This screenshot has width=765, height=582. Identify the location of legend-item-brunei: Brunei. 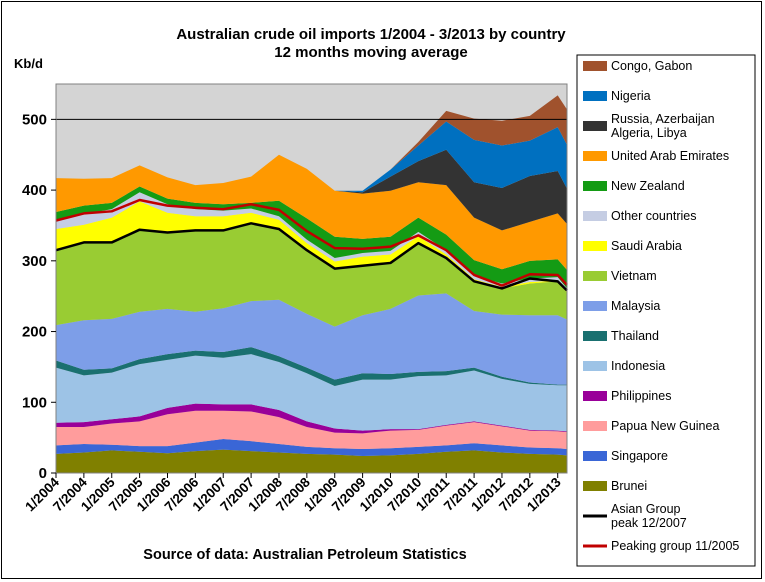
(615, 486).